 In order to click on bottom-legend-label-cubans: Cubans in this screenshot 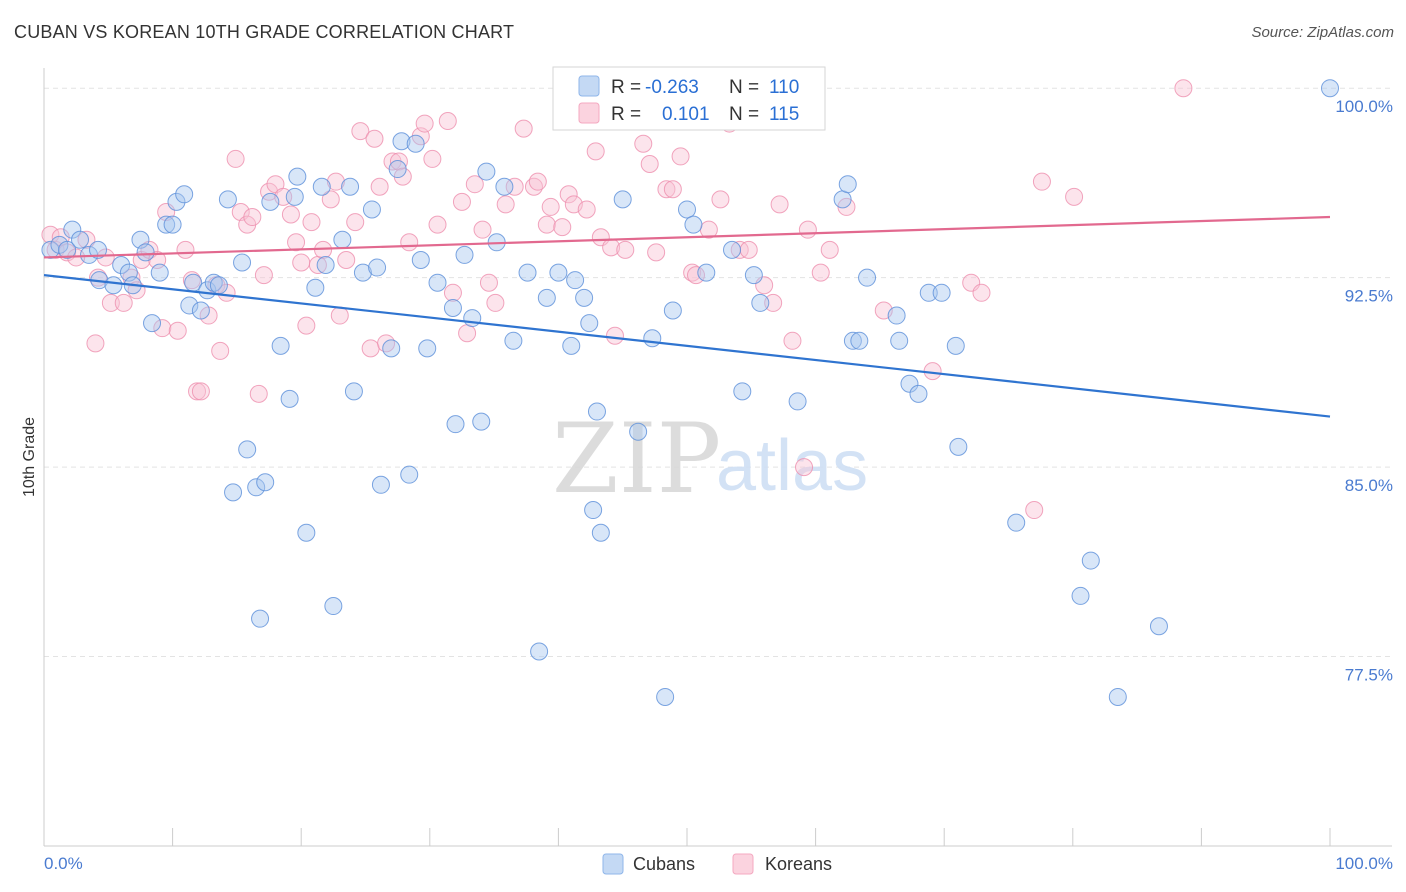, I will do `click(664, 864)`.